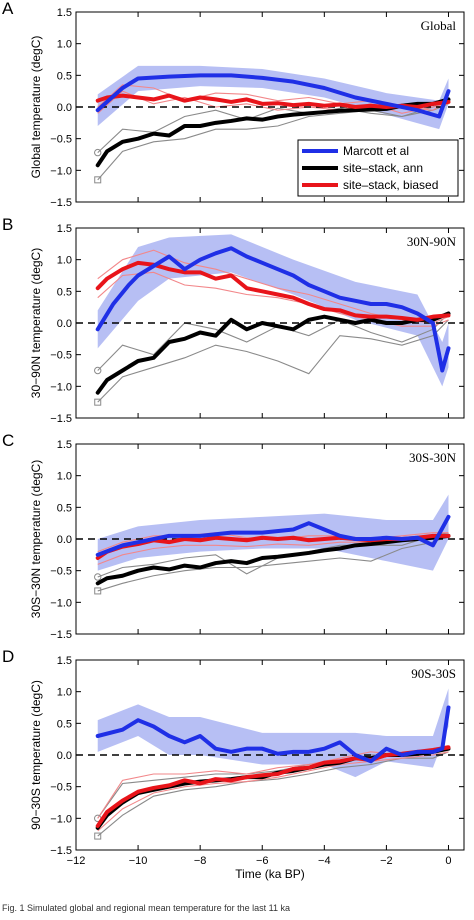  What do you see at coordinates (36, 323) in the screenshot?
I see `y-axis-label: 30−90N temperature (degC)` at bounding box center [36, 323].